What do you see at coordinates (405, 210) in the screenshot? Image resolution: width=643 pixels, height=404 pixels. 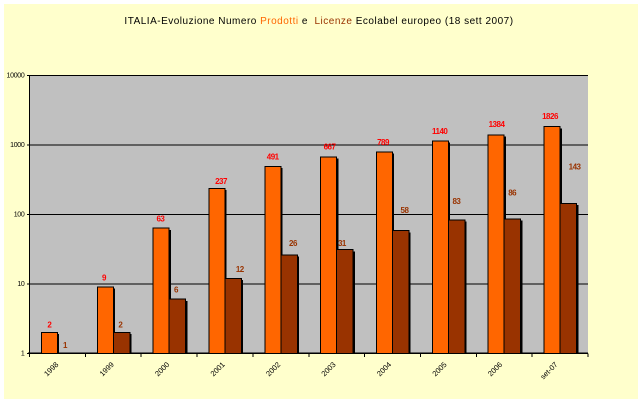 I see `svg-text: 58` at bounding box center [405, 210].